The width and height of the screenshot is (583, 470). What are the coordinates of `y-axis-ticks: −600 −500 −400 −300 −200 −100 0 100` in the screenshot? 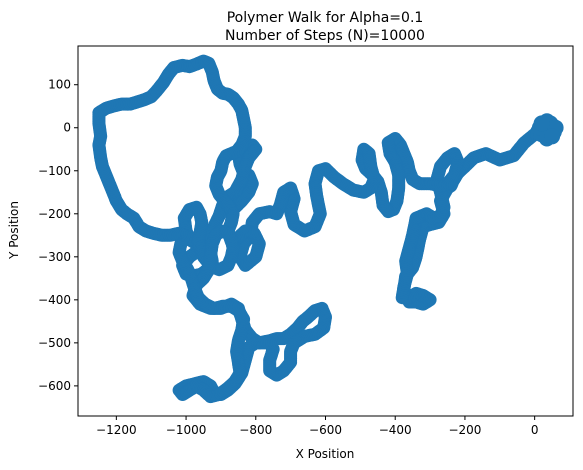 It's located at (58, 235).